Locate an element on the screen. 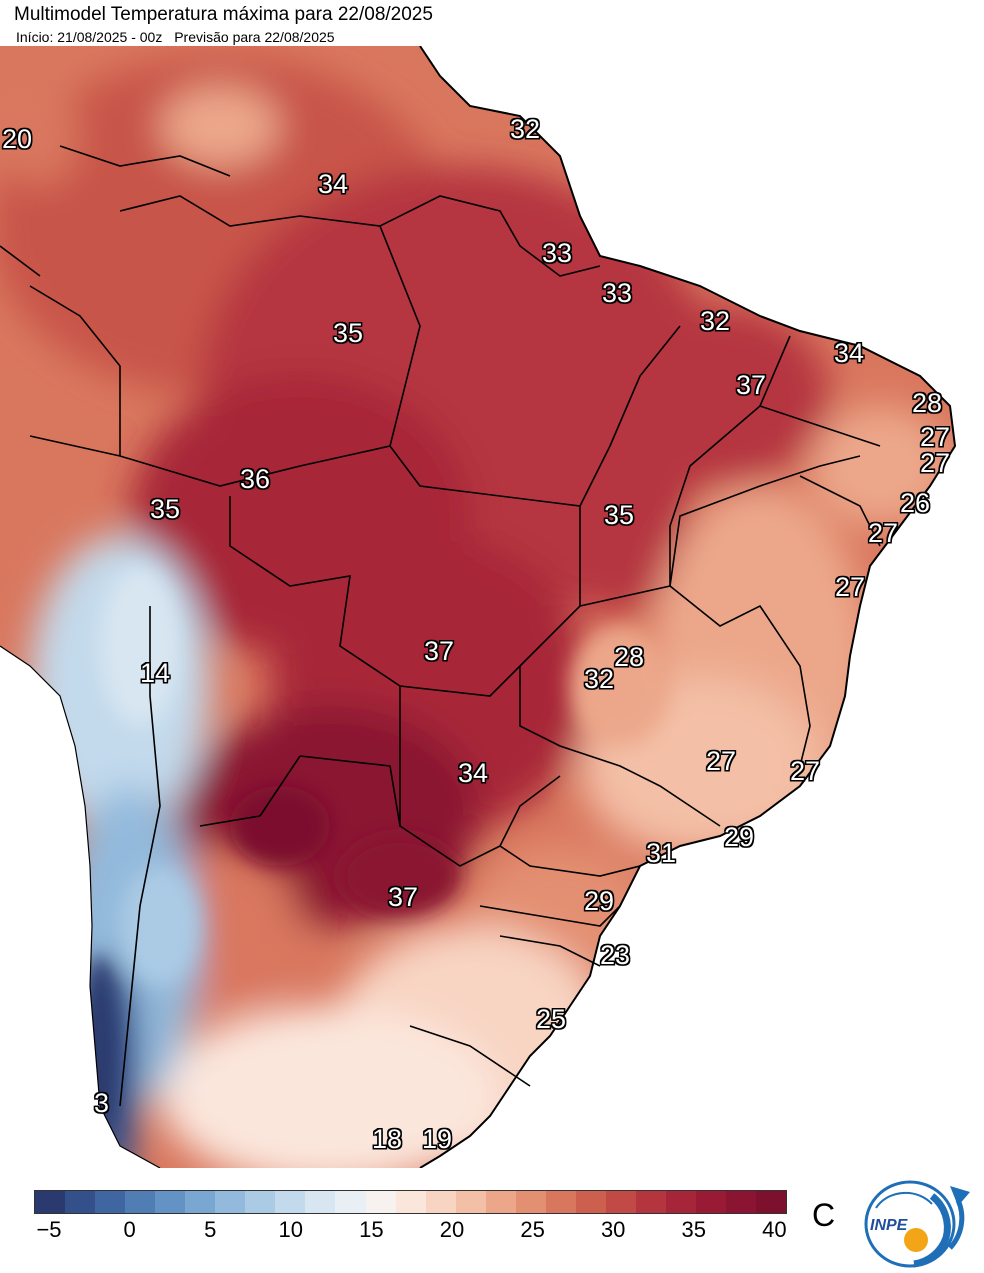  isotherm-label: 3 is located at coordinates (102, 1103).